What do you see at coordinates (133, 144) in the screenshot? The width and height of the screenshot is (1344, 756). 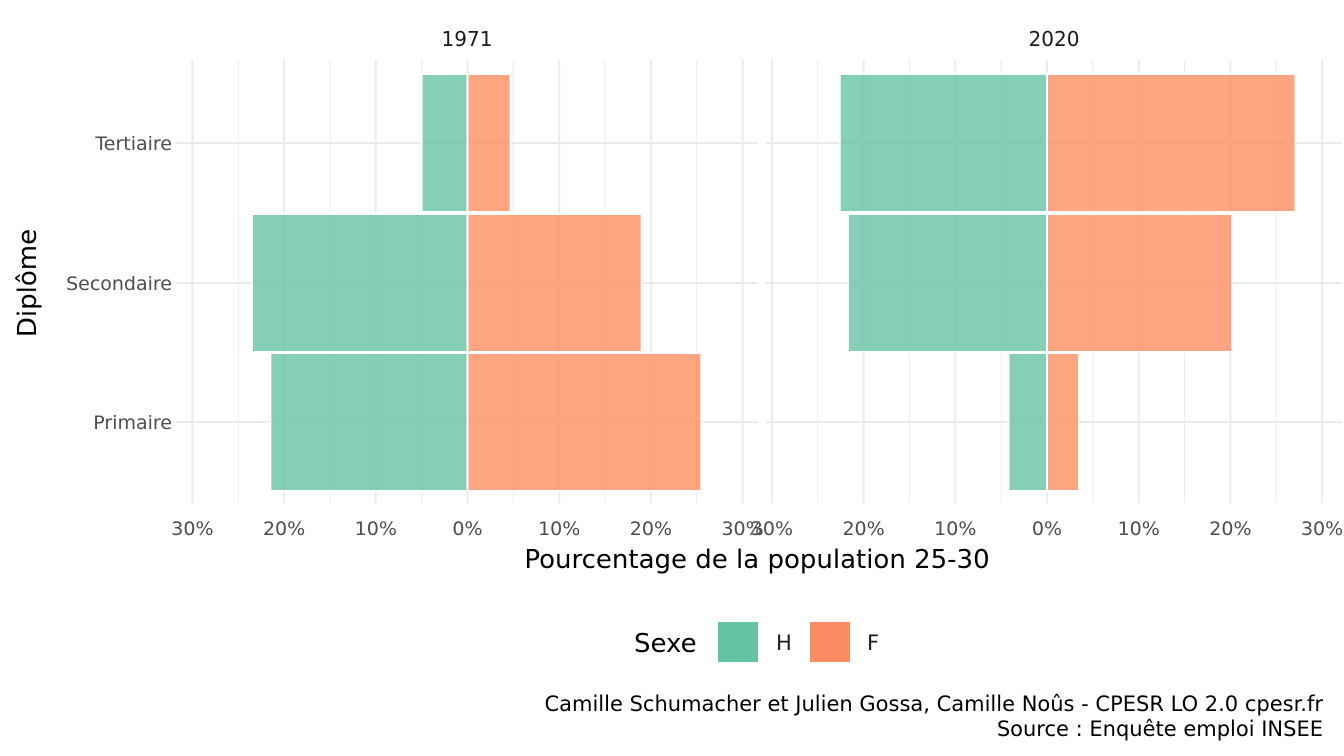 I see `y-tick-label-tertiaire: Tertiaire` at bounding box center [133, 144].